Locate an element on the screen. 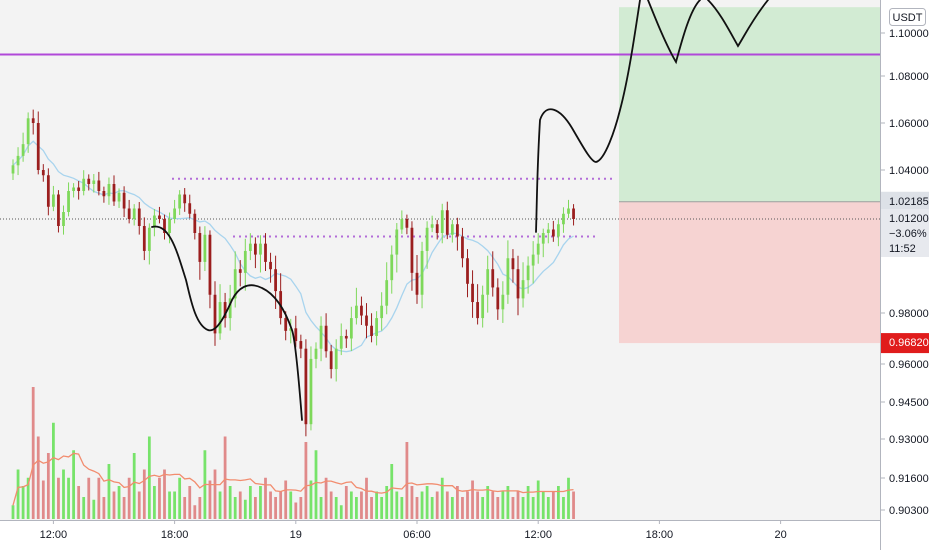 Image resolution: width=932 pixels, height=550 pixels. volume-moving-average is located at coordinates (293, 479).